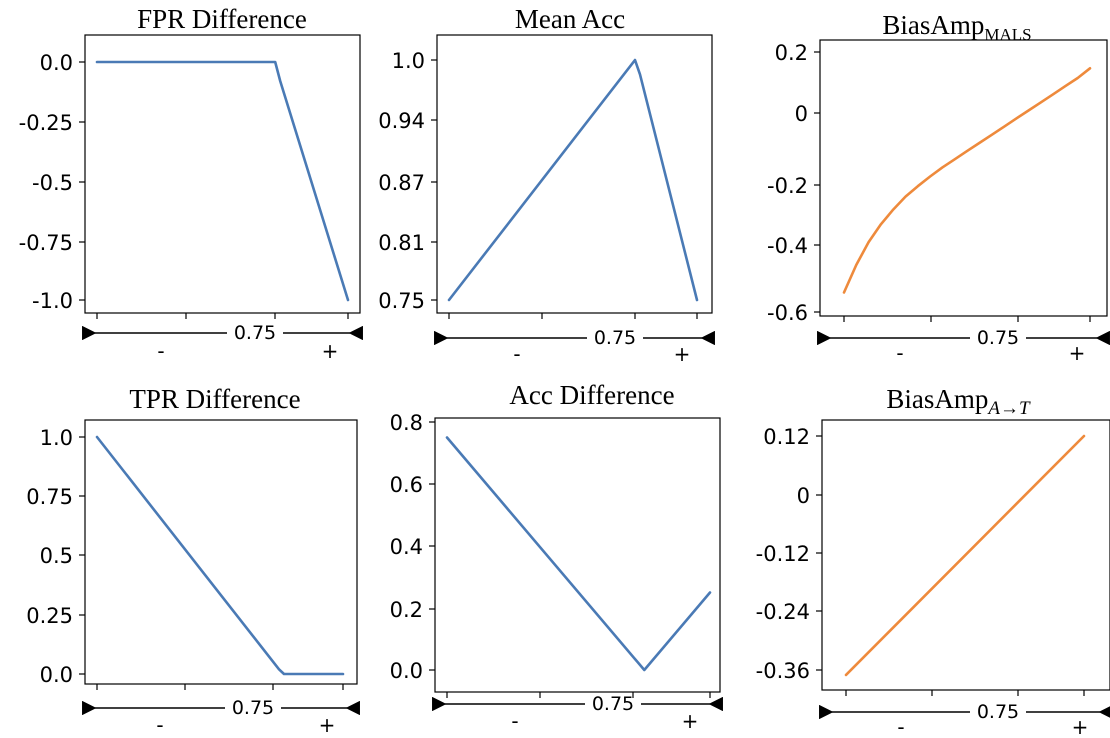 The height and width of the screenshot is (738, 1110). I want to click on y-tick-label: -1.0, so click(52, 301).